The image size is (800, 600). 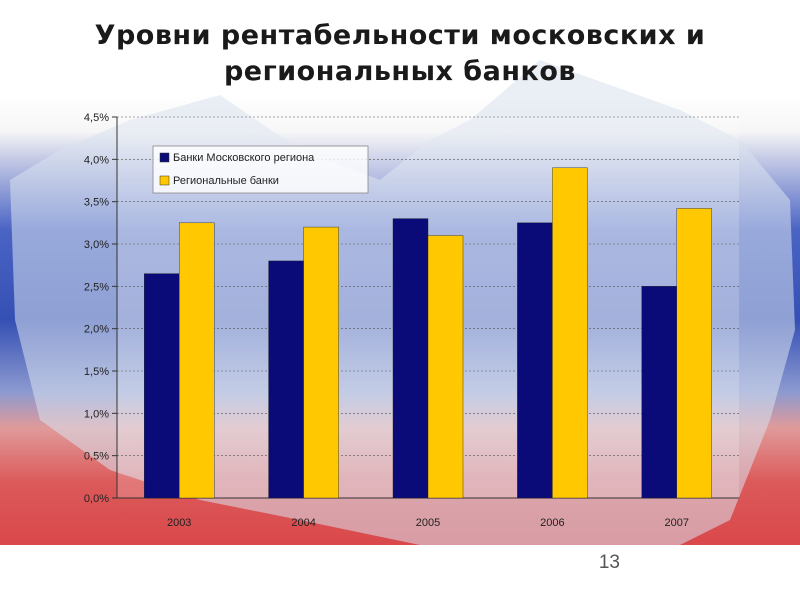 What do you see at coordinates (164, 180) in the screenshot?
I see `legend-swatch-regional` at bounding box center [164, 180].